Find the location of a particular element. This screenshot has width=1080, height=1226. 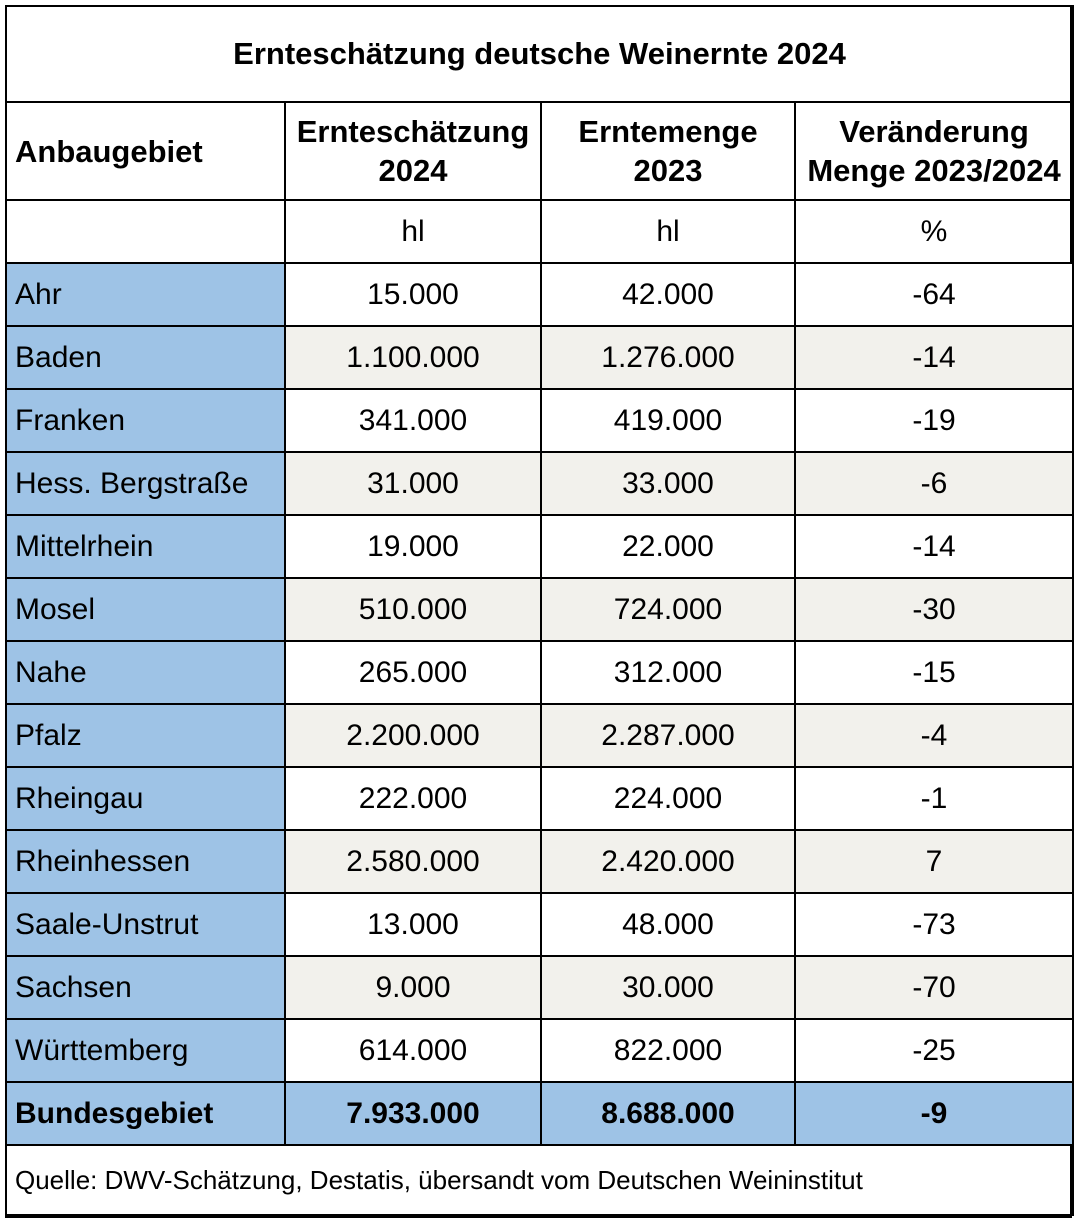

unit-region is located at coordinates (145, 231).